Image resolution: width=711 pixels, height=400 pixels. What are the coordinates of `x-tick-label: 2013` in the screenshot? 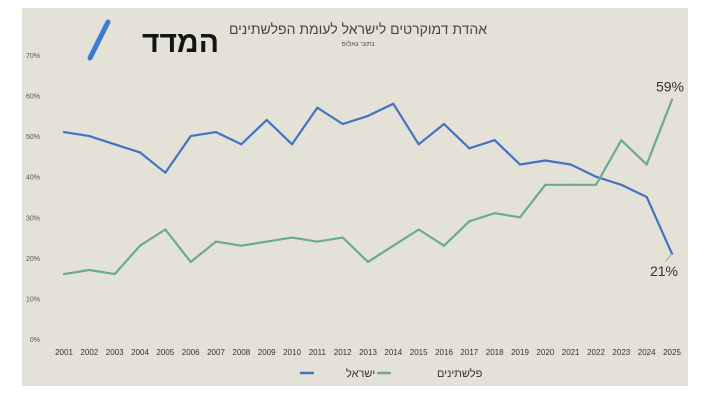 It's located at (368, 352).